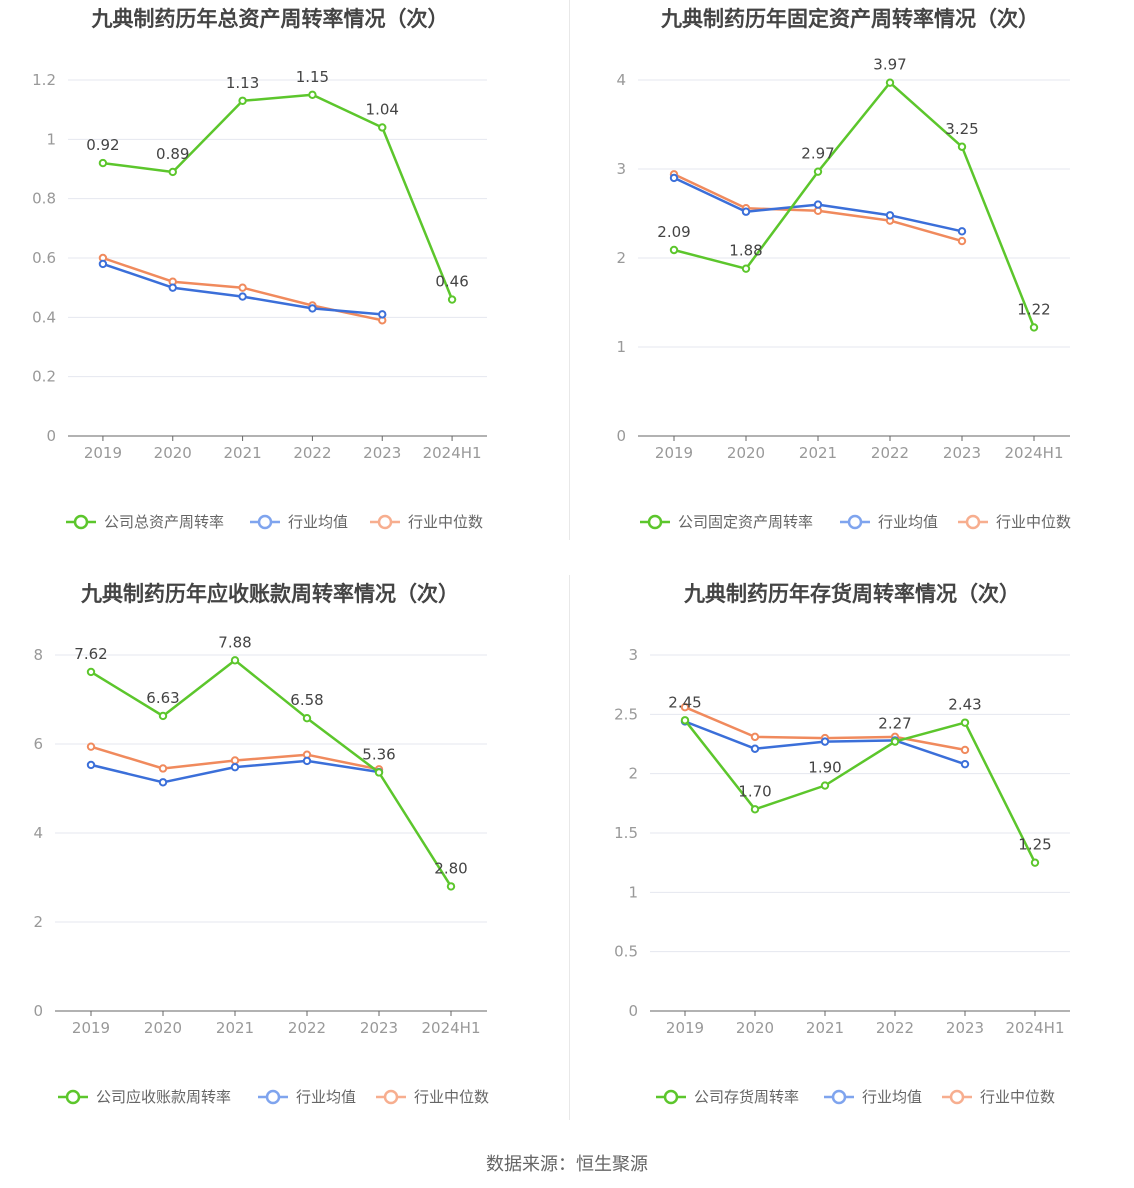 The image size is (1134, 1188). What do you see at coordinates (746, 453) in the screenshot?
I see `x-tick-label: 2020` at bounding box center [746, 453].